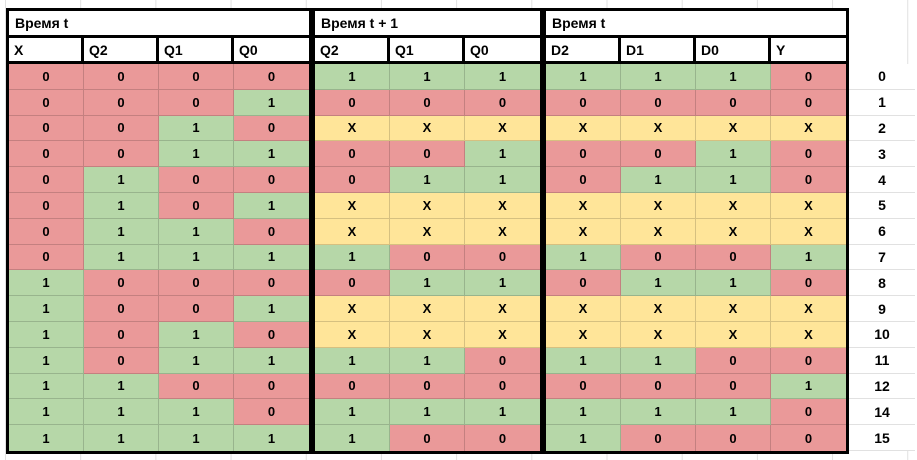 The image size is (917, 460). What do you see at coordinates (882, 334) in the screenshot?
I see `row-label: 10` at bounding box center [882, 334].